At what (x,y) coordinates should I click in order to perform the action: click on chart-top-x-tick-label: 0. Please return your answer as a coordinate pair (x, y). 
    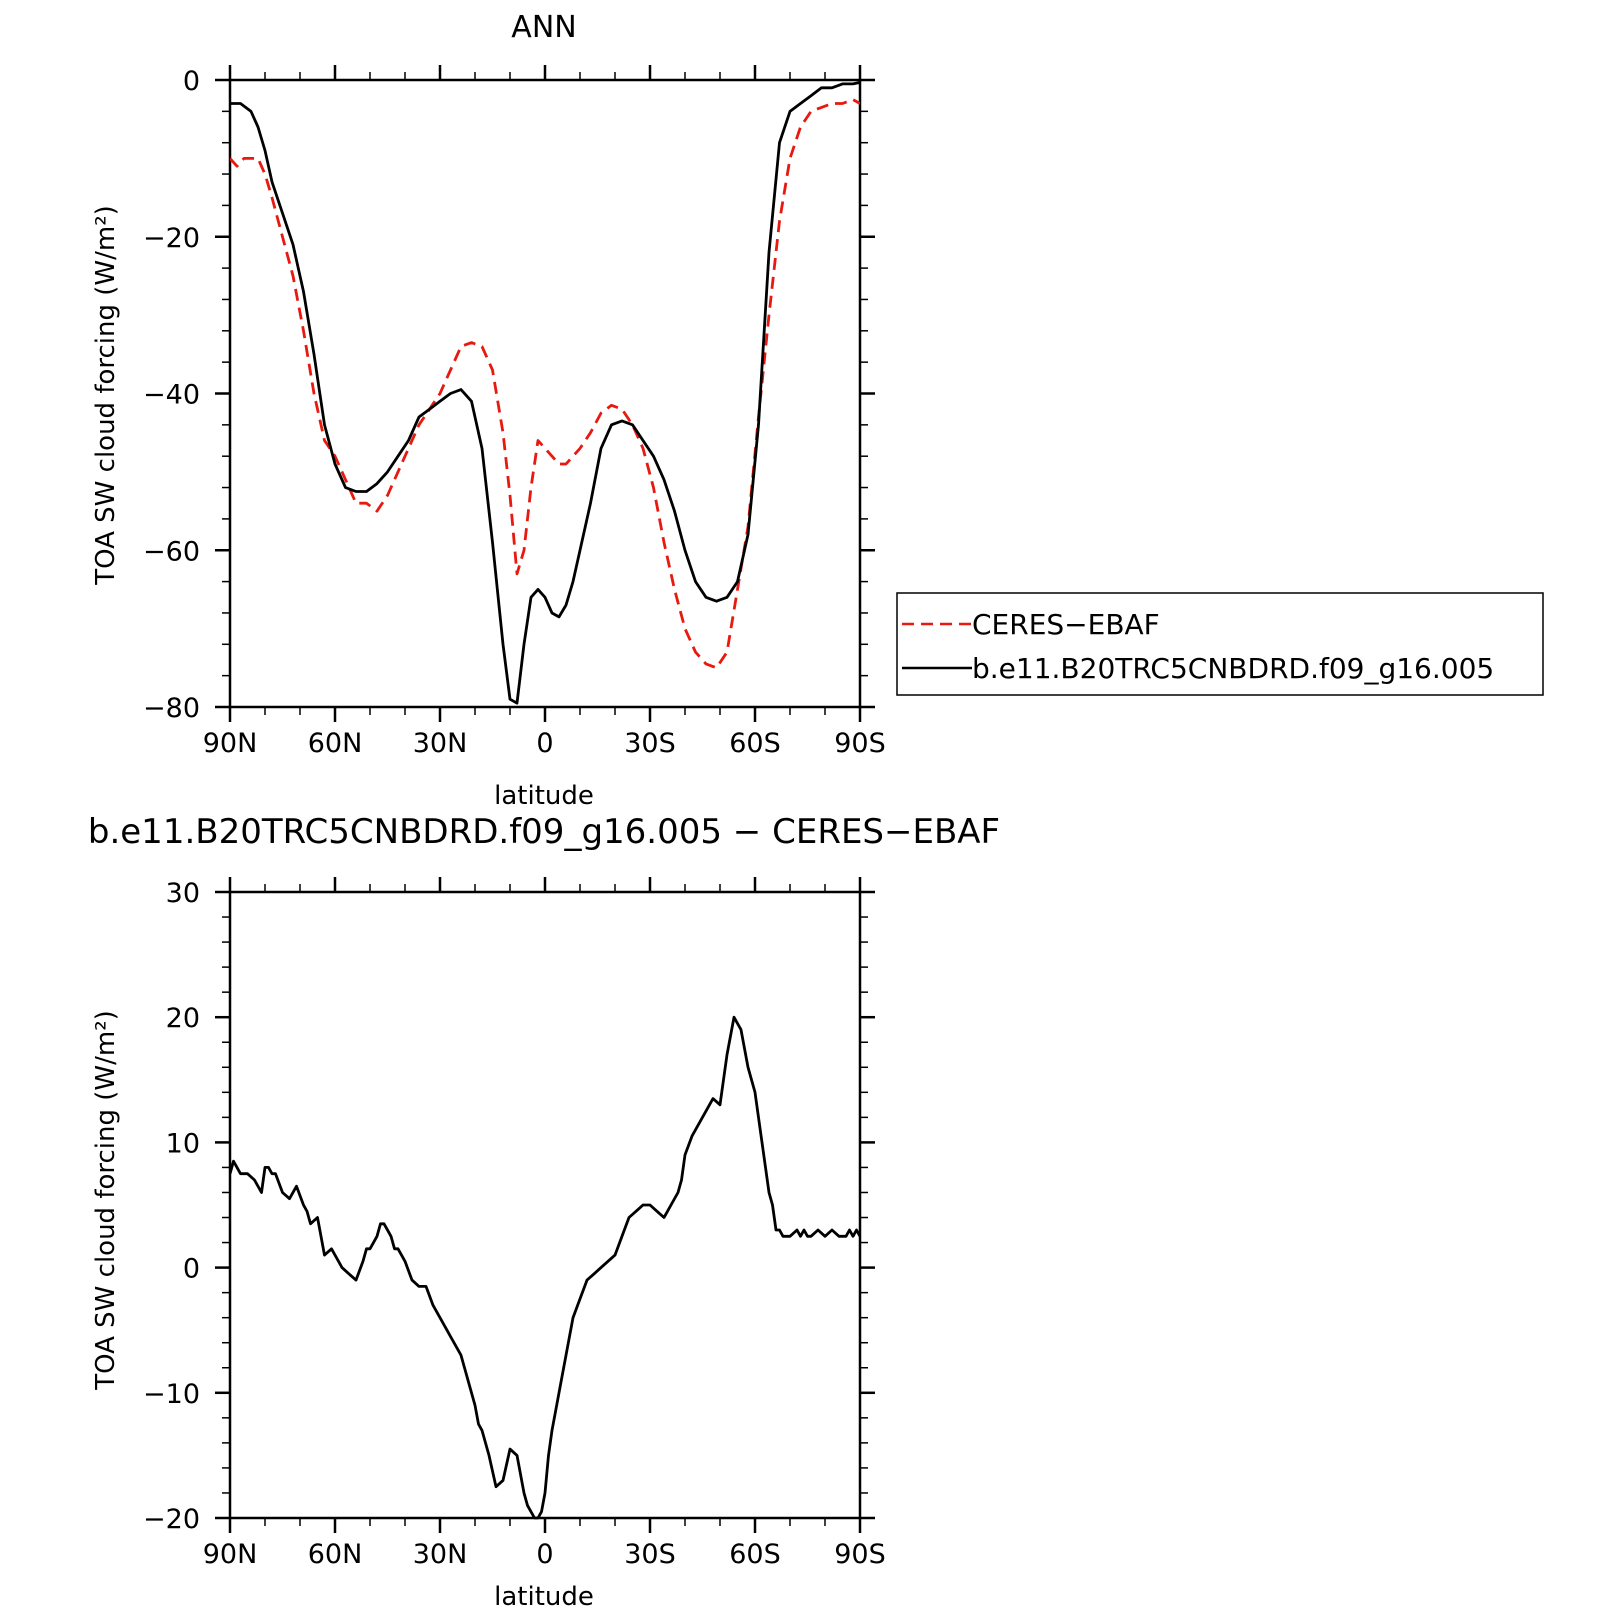
    Looking at the image, I should click on (544, 743).